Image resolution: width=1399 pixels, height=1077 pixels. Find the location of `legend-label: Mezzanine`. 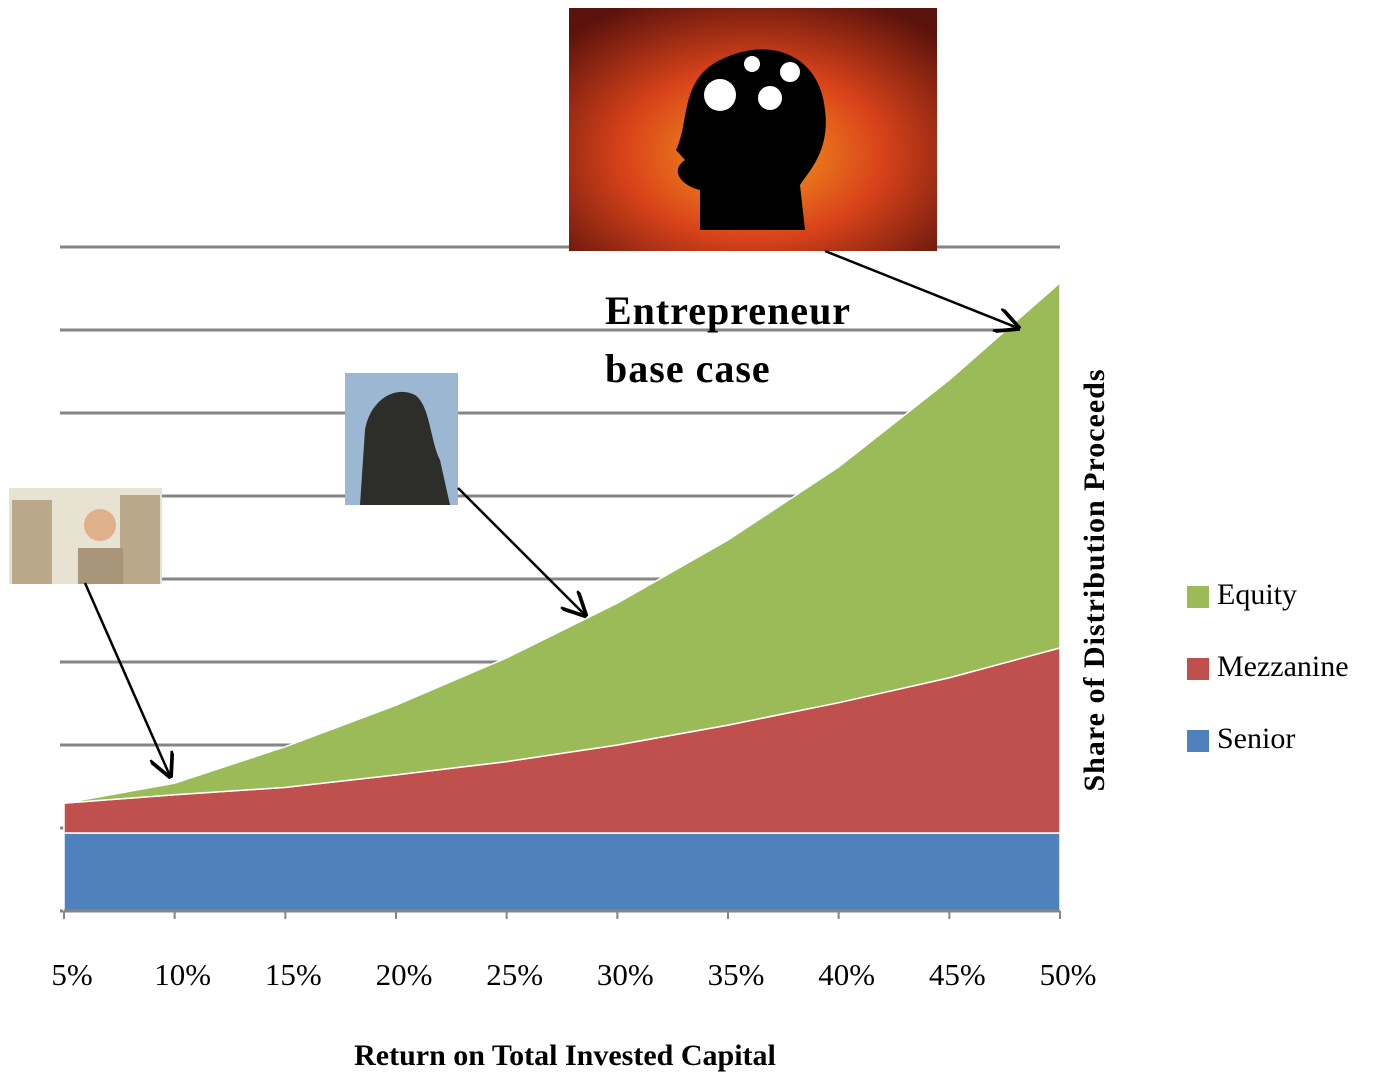

legend-label: Mezzanine is located at coordinates (1283, 666).